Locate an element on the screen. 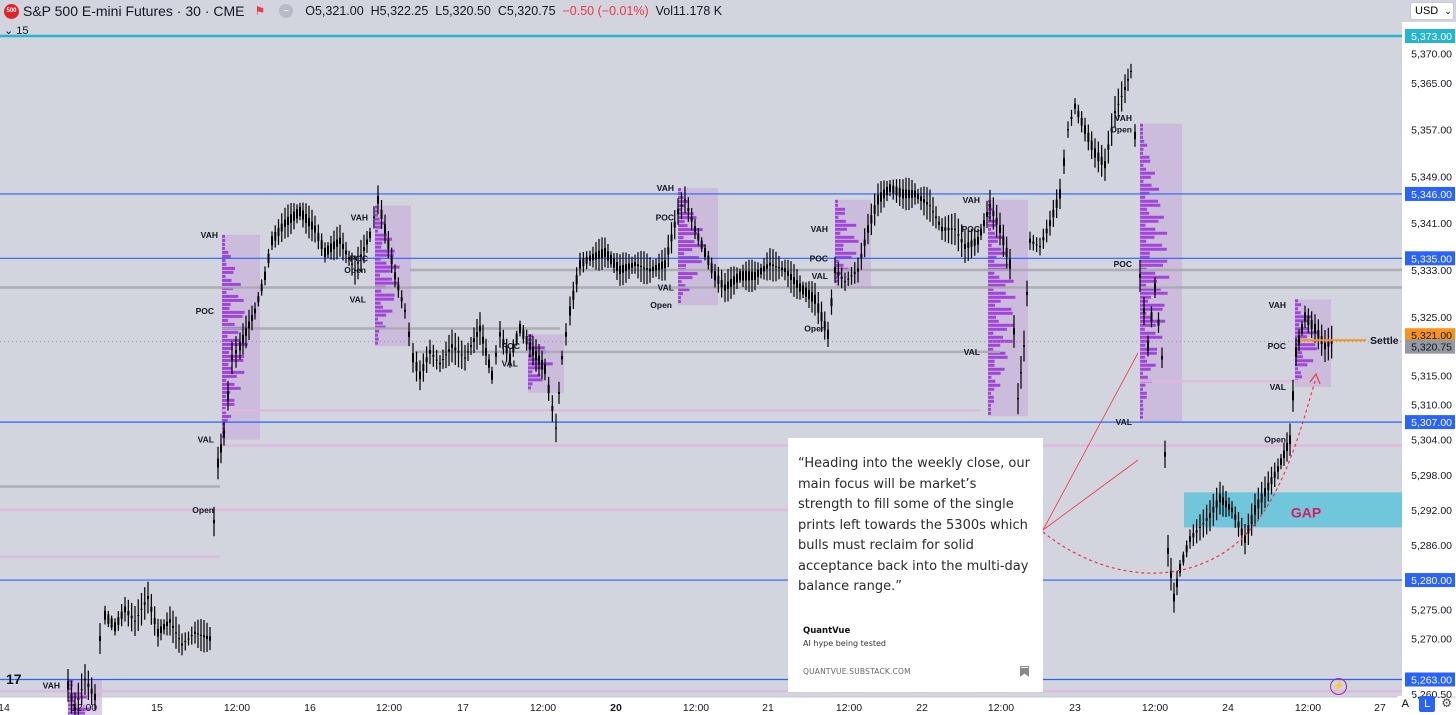  level-badge-label: 5,280.00 is located at coordinates (1431, 581).